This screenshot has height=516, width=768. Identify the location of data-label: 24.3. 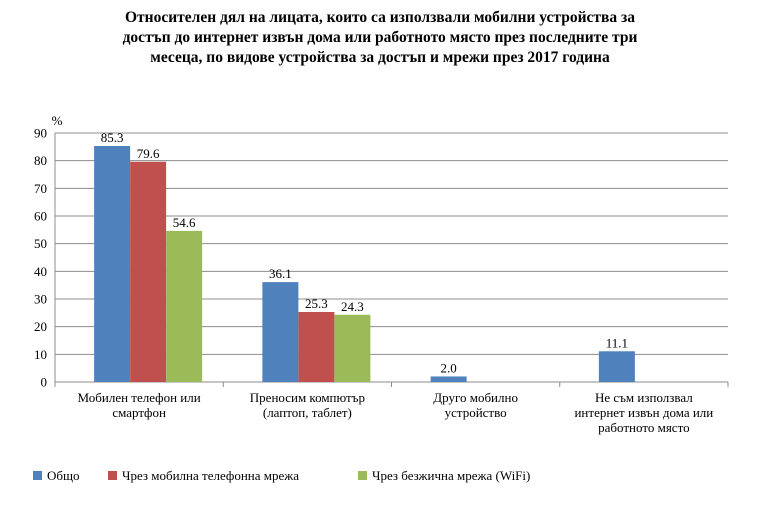
(352, 306).